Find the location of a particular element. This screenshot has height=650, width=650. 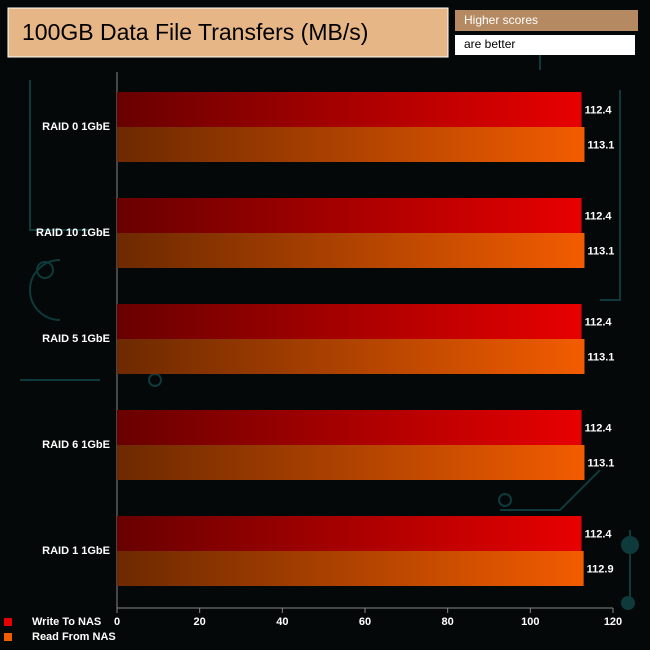

x-tick-label: 100 is located at coordinates (530, 622).